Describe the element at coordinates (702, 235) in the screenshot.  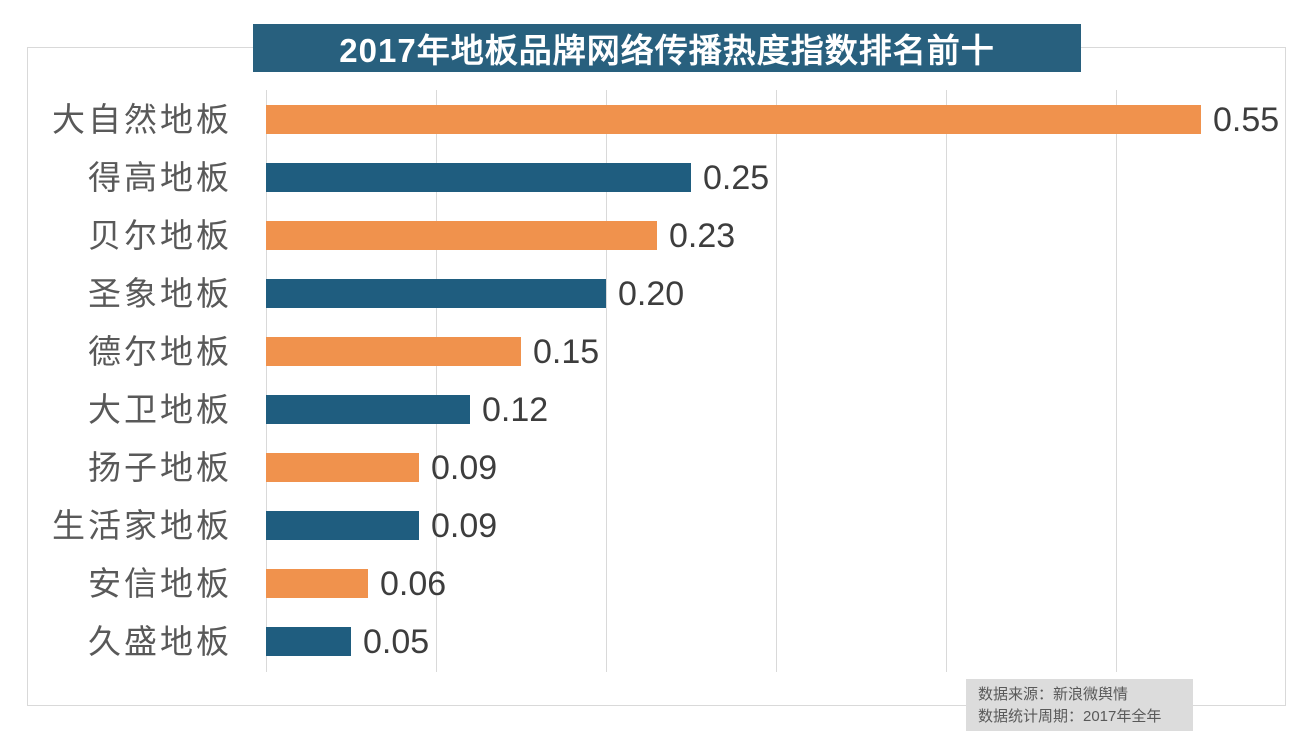
I see `value-label: 0.23` at that location.